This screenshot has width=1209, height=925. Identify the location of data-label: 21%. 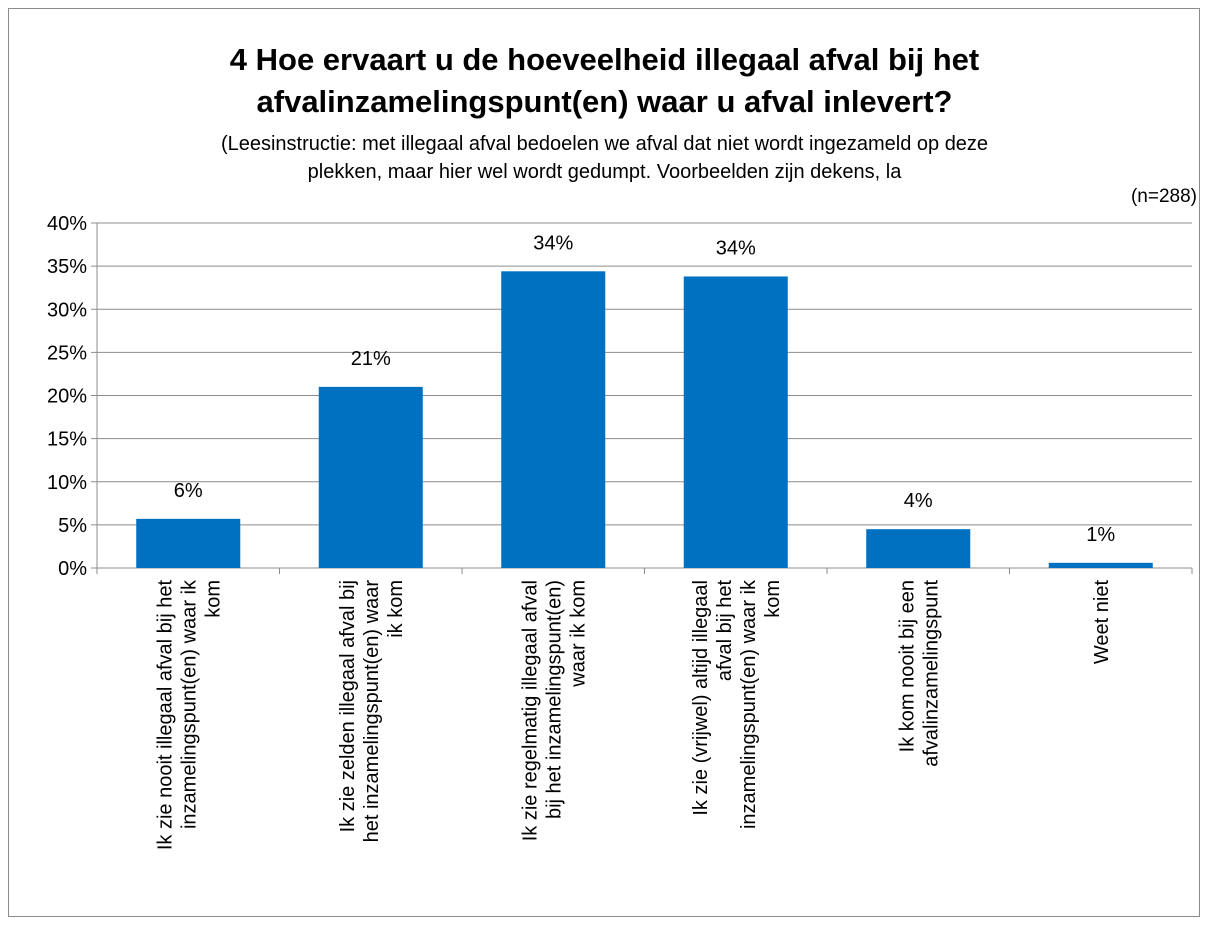
(371, 359).